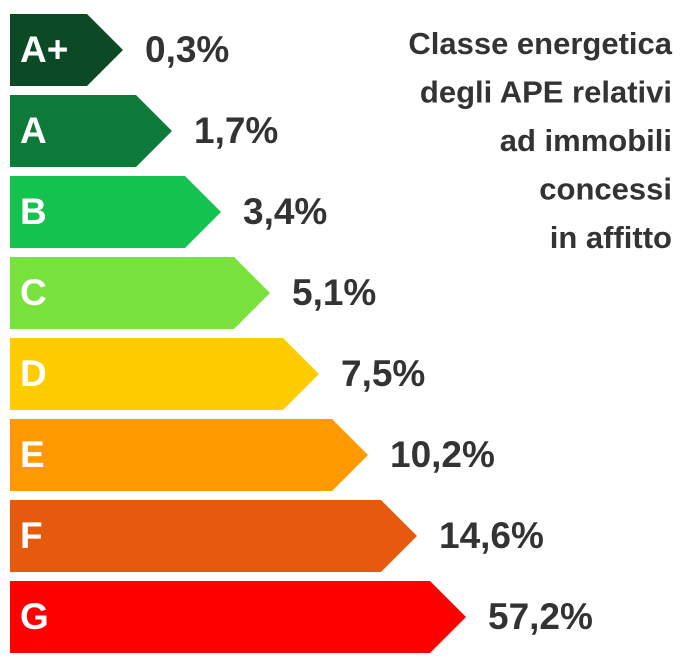 The height and width of the screenshot is (667, 685). What do you see at coordinates (442, 454) in the screenshot?
I see `class-value: 10,2%` at bounding box center [442, 454].